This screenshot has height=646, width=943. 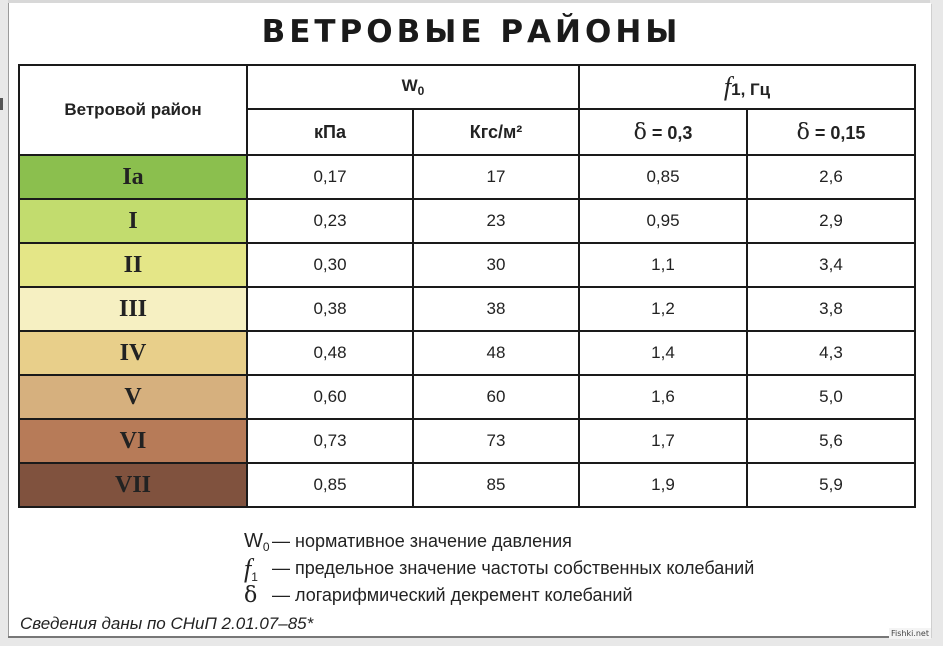 I want to click on top-border, so click(x=469, y=1).